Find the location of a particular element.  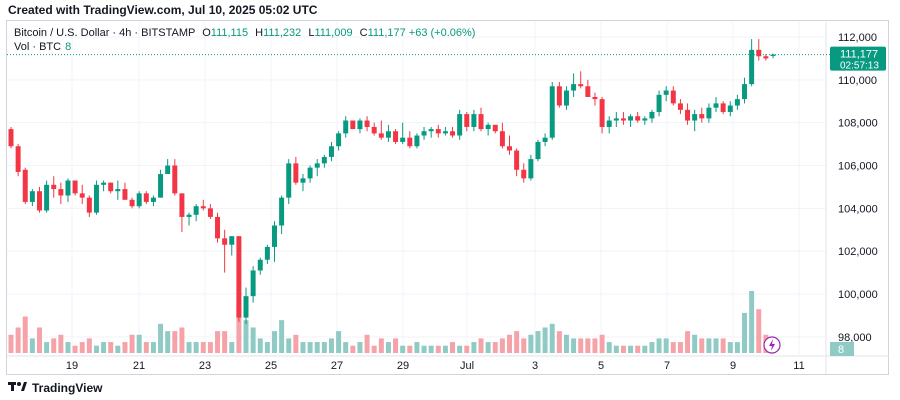

time-axis: 19 21 23 25 27 29 Jul 3 5 7 9 11 is located at coordinates (435, 366).